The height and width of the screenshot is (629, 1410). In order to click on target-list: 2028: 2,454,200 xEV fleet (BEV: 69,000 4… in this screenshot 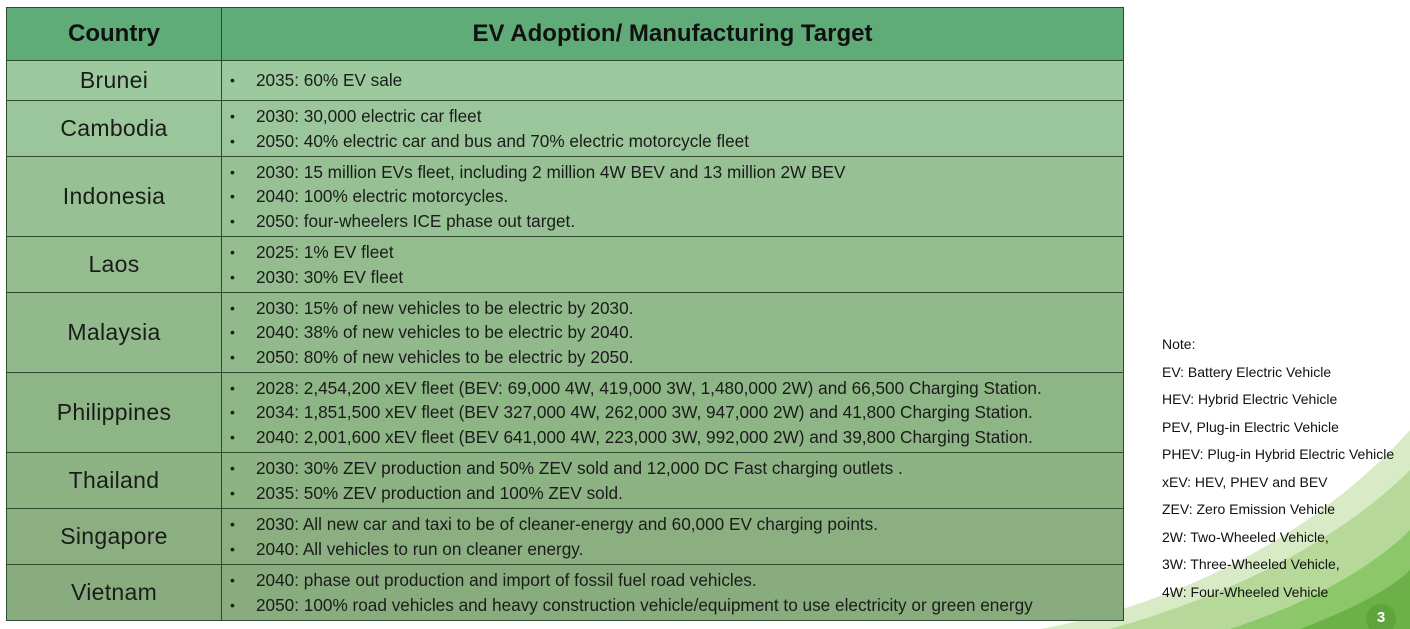, I will do `click(676, 413)`.